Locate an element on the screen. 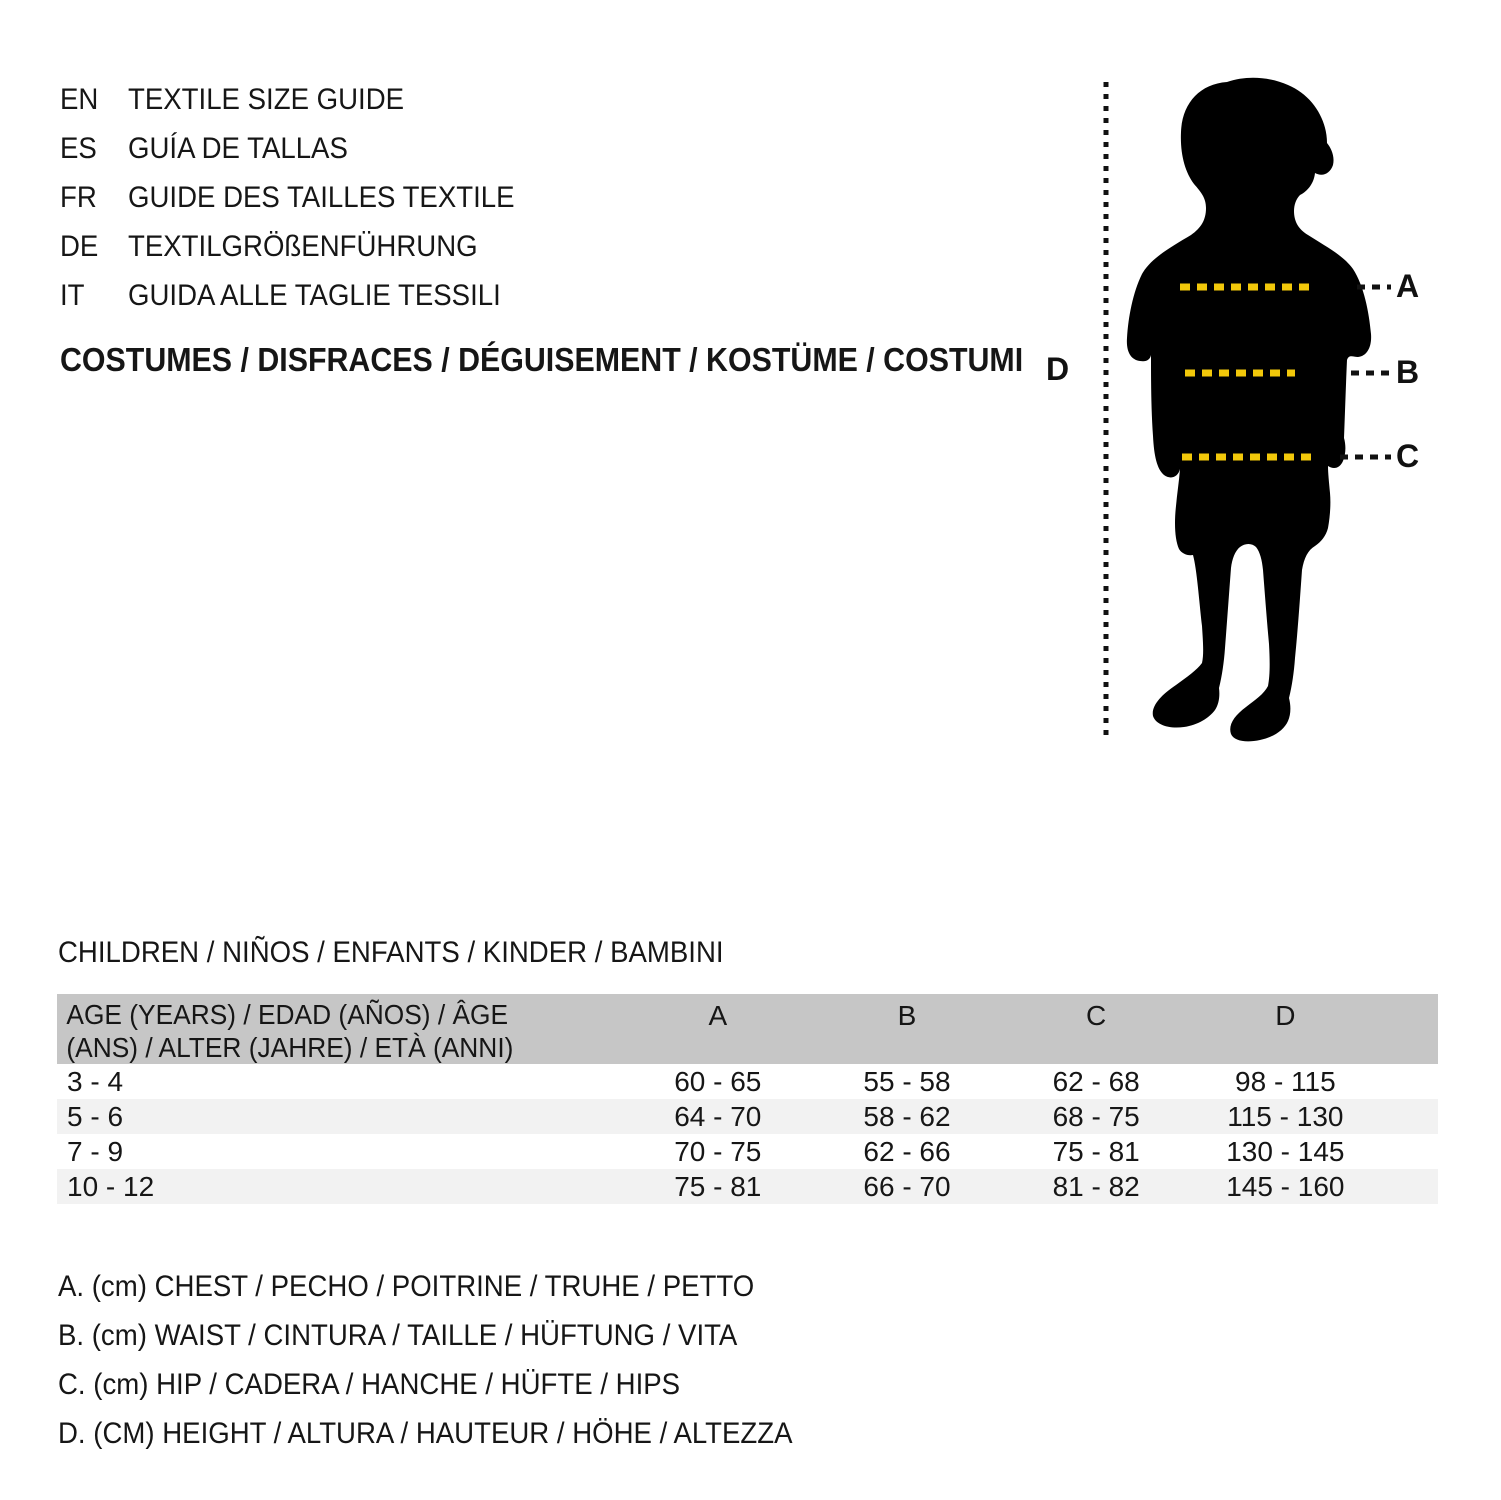  height-value-cell: 98 - 115 is located at coordinates (1285, 1081).